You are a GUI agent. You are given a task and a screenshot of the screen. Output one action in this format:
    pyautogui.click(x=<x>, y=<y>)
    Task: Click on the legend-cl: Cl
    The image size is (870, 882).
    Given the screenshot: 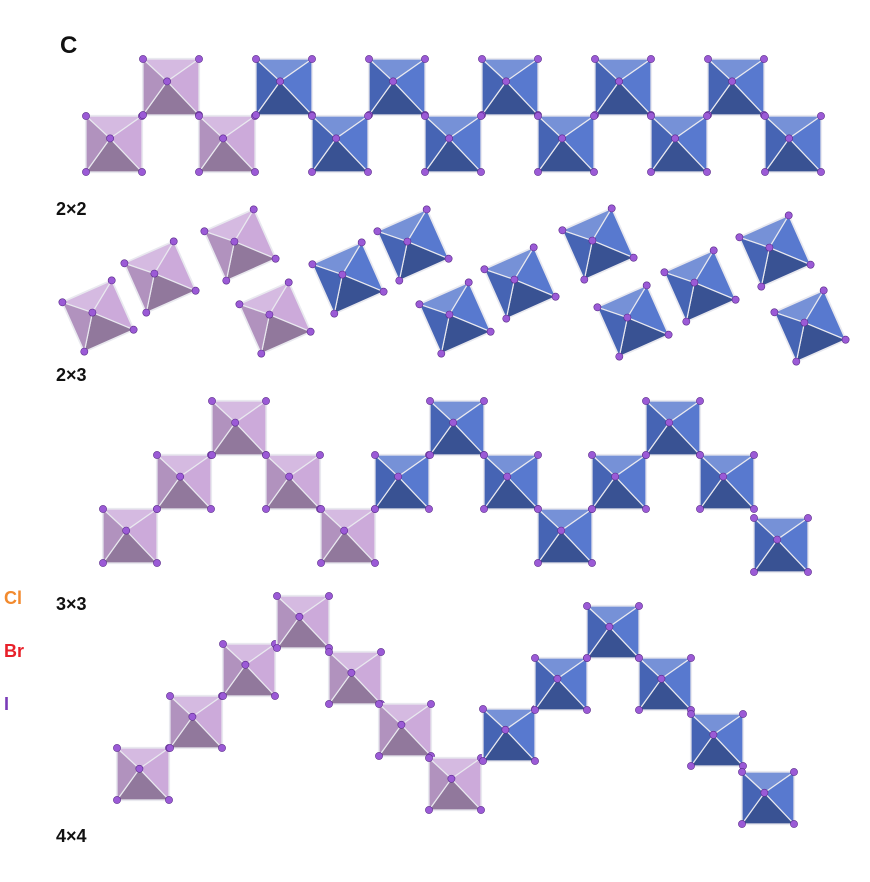 What is the action you would take?
    pyautogui.click(x=13, y=598)
    